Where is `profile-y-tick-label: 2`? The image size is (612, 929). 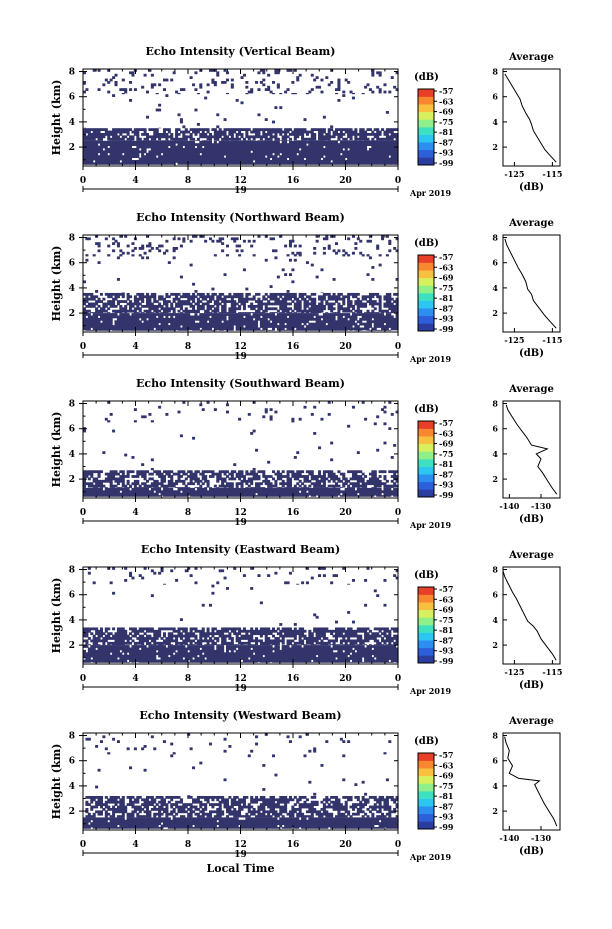 profile-y-tick-label: 2 is located at coordinates (495, 313).